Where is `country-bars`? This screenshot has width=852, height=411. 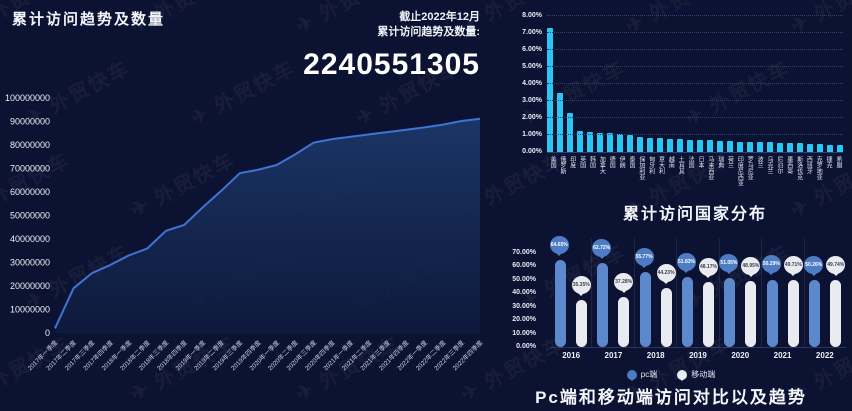
country-bars is located at coordinates (695, 84).